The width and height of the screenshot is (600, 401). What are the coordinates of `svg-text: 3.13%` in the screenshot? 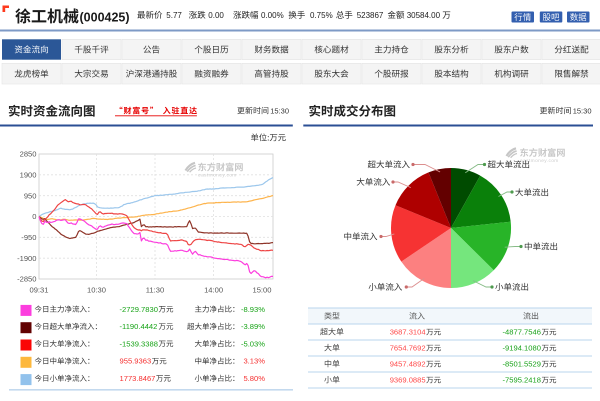 It's located at (254, 361).